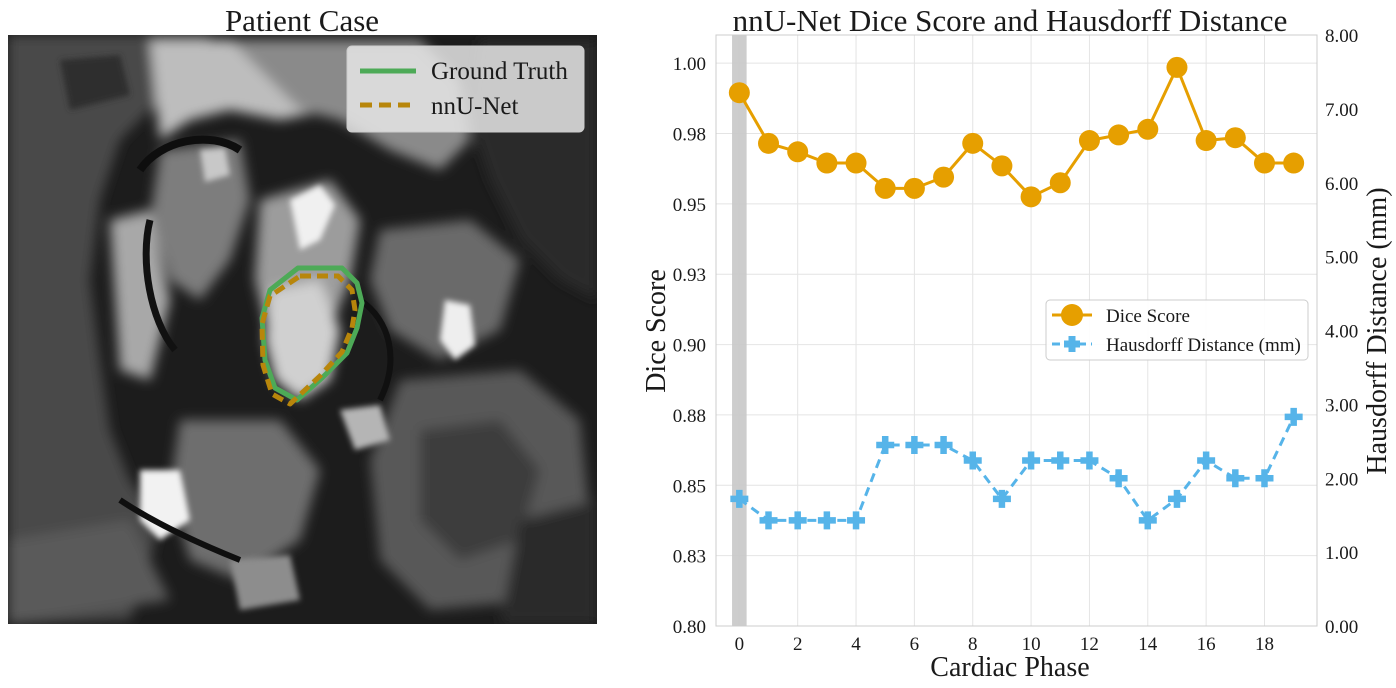 Image resolution: width=1396 pixels, height=688 pixels. What do you see at coordinates (302, 20) in the screenshot?
I see `patient-case-title: Patient Case` at bounding box center [302, 20].